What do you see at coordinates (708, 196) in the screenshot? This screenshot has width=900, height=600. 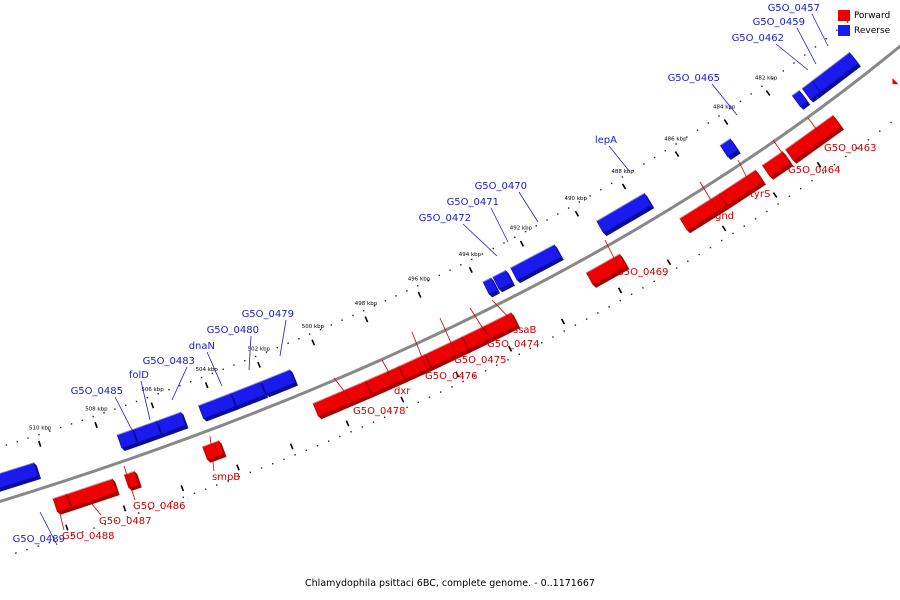 I see `leader-gnd` at bounding box center [708, 196].